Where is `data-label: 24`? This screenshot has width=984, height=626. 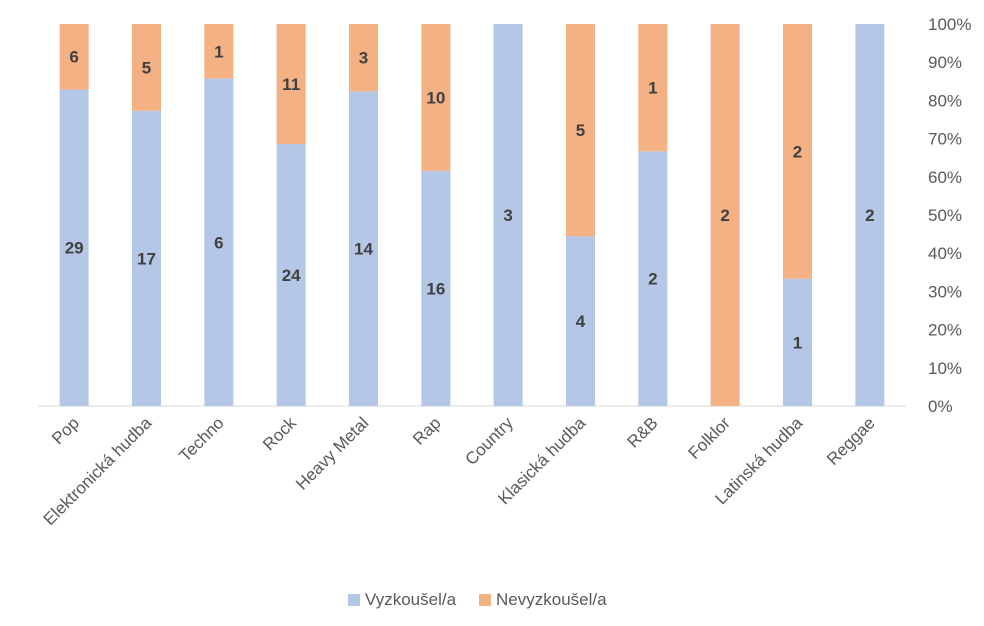 data-label: 24 is located at coordinates (291, 275).